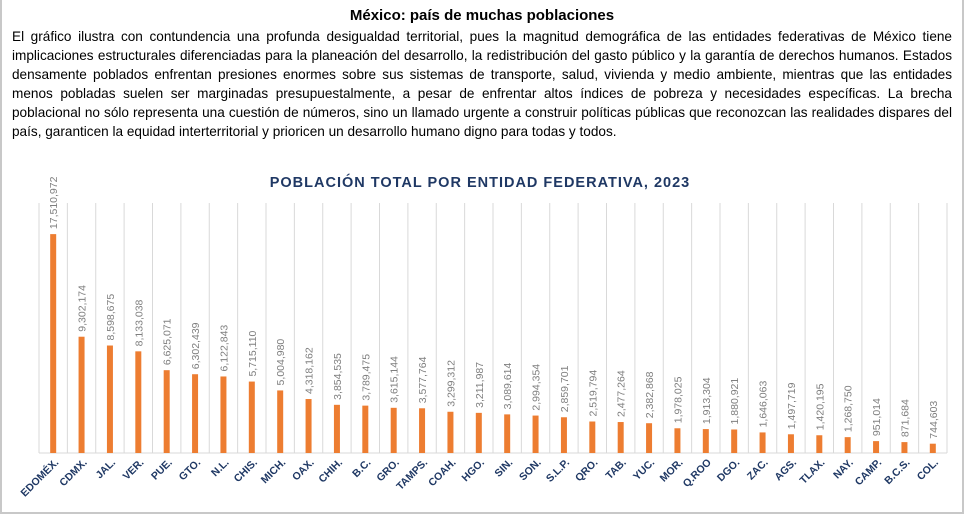 The image size is (964, 514). What do you see at coordinates (558, 471) in the screenshot?
I see `category-label: S.L.P.` at bounding box center [558, 471].